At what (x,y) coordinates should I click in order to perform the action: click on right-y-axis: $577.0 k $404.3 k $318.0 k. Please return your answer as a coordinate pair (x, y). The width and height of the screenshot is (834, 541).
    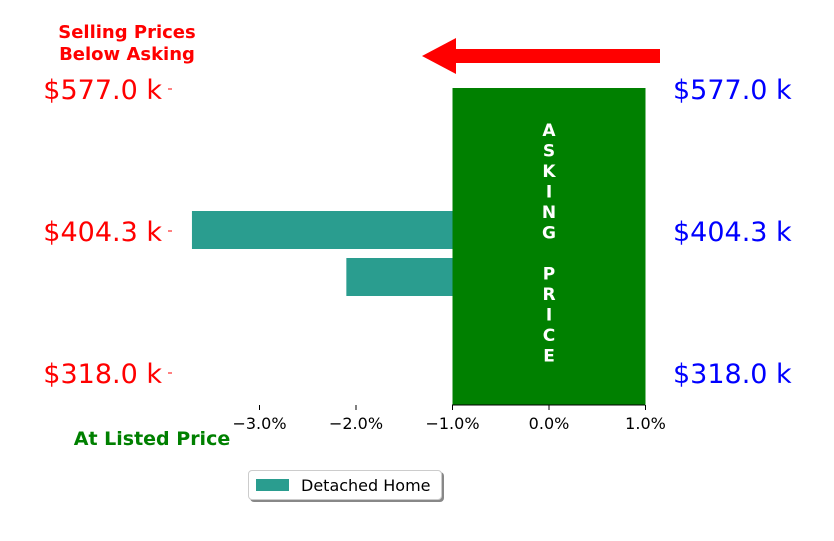
    Looking at the image, I should click on (732, 232).